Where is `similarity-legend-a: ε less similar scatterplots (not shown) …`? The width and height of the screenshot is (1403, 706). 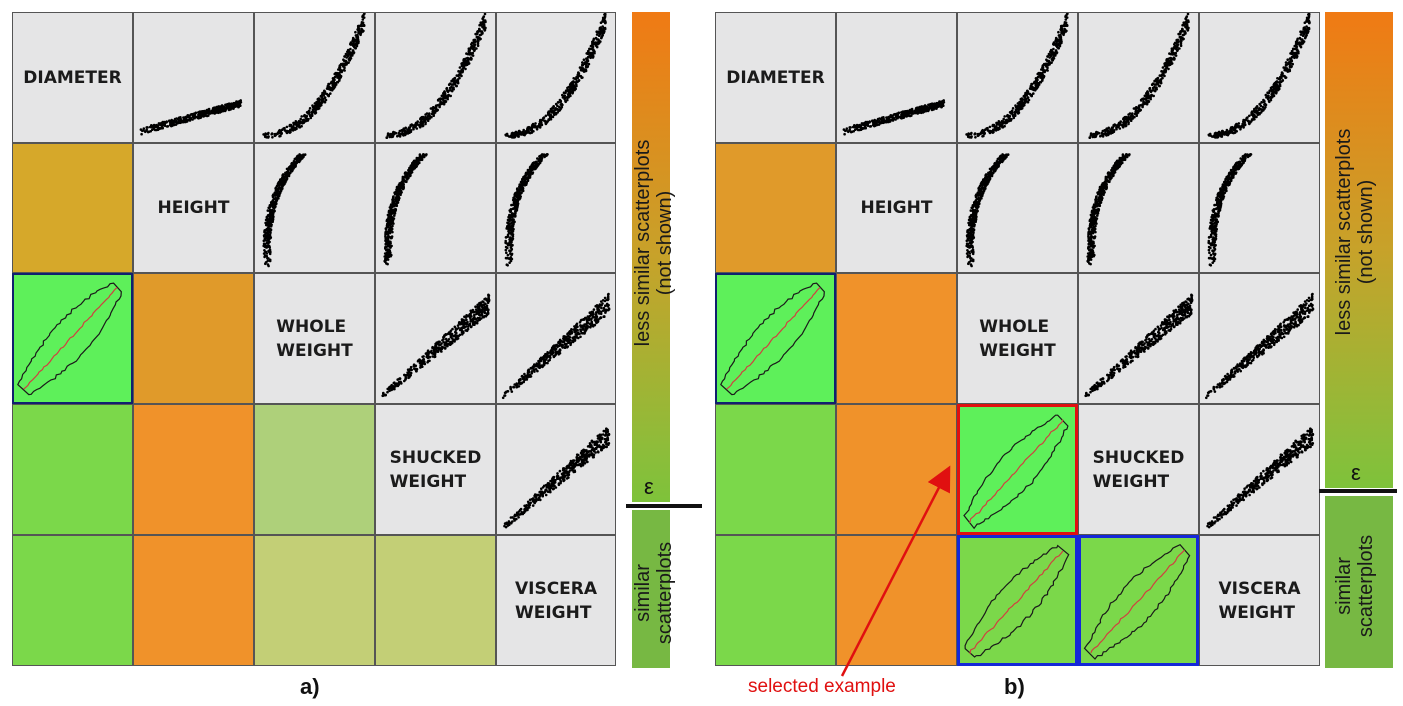
similarity-legend-a: ε less similar scatterplots (not shown) … is located at coordinates (668, 342).